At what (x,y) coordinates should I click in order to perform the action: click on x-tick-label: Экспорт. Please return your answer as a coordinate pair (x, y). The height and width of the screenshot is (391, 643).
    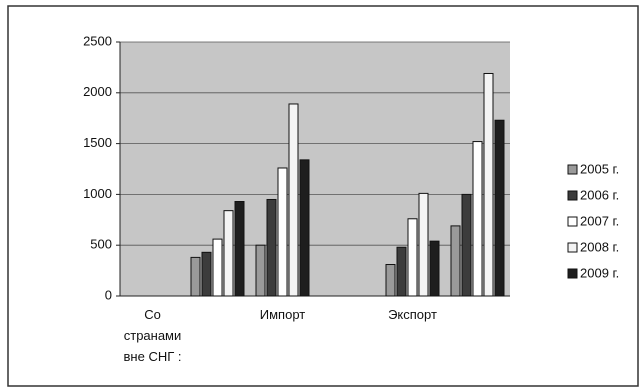
    Looking at the image, I should click on (412, 314).